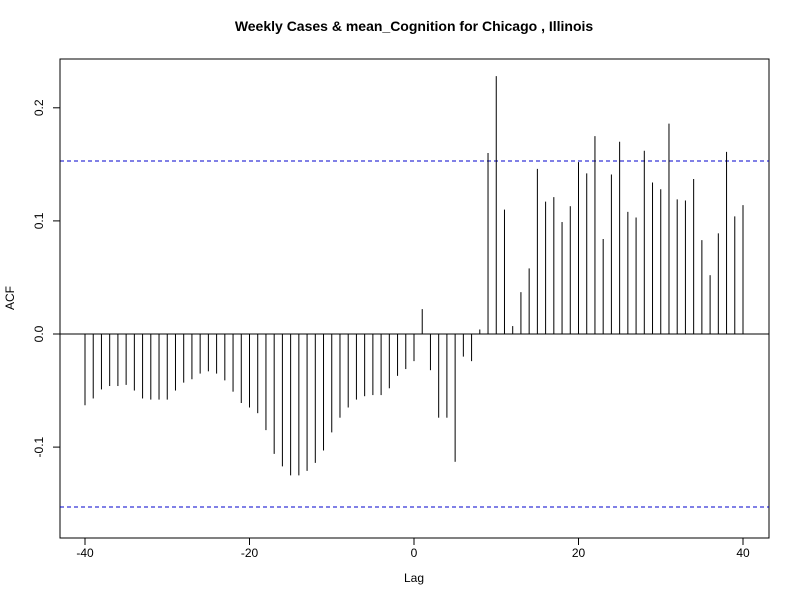  What do you see at coordinates (46, 278) in the screenshot?
I see `y-axis: -0.1 0.0 0.1 0.2` at bounding box center [46, 278].